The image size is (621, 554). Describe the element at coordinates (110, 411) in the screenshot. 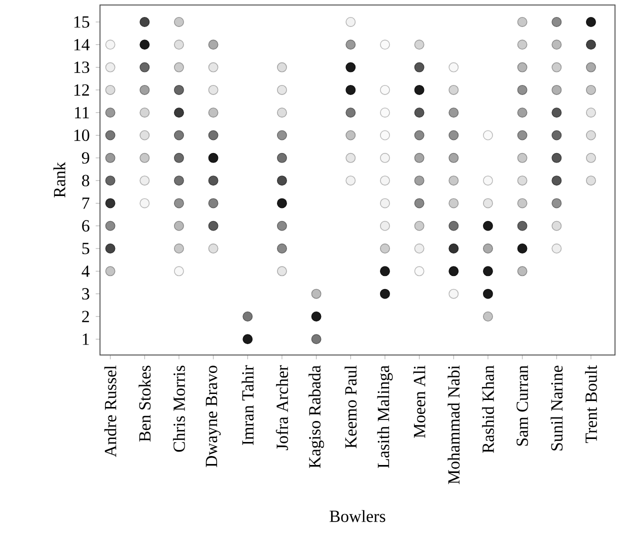

I see `x-tick-label: Andre Russel` at that location.